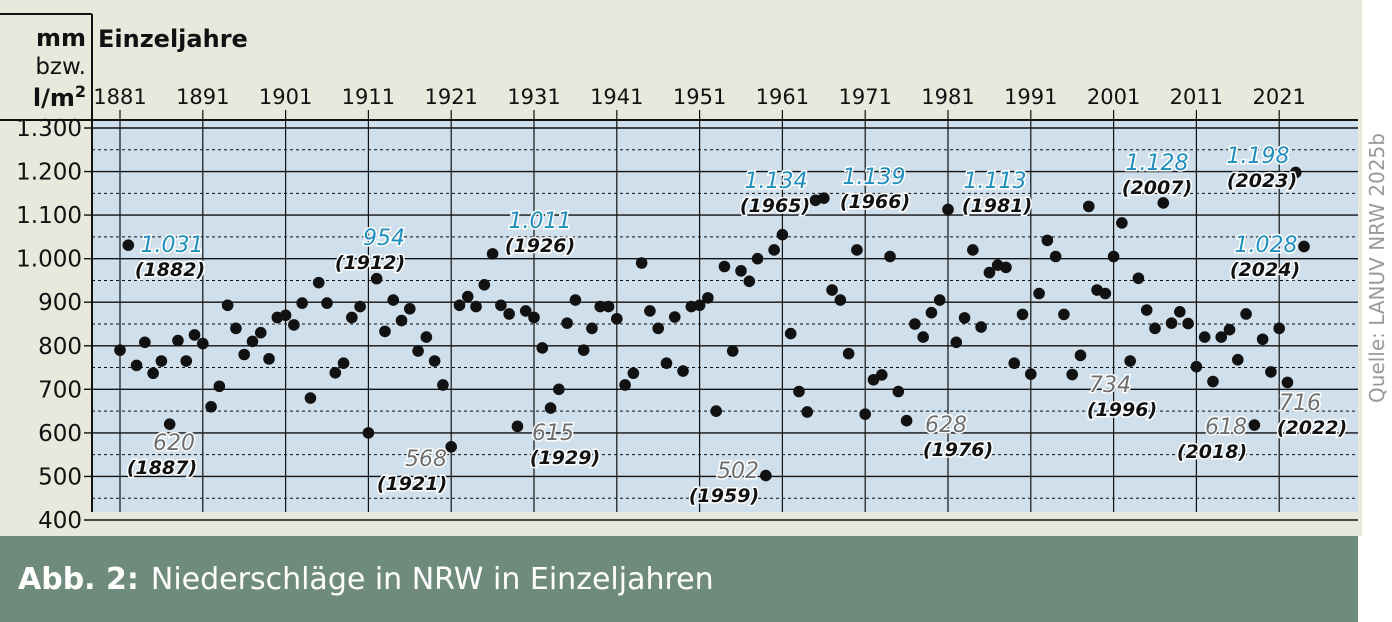 This screenshot has width=1392, height=622. What do you see at coordinates (54, 98) in the screenshot?
I see `unit-label-lm: l/m` at bounding box center [54, 98].